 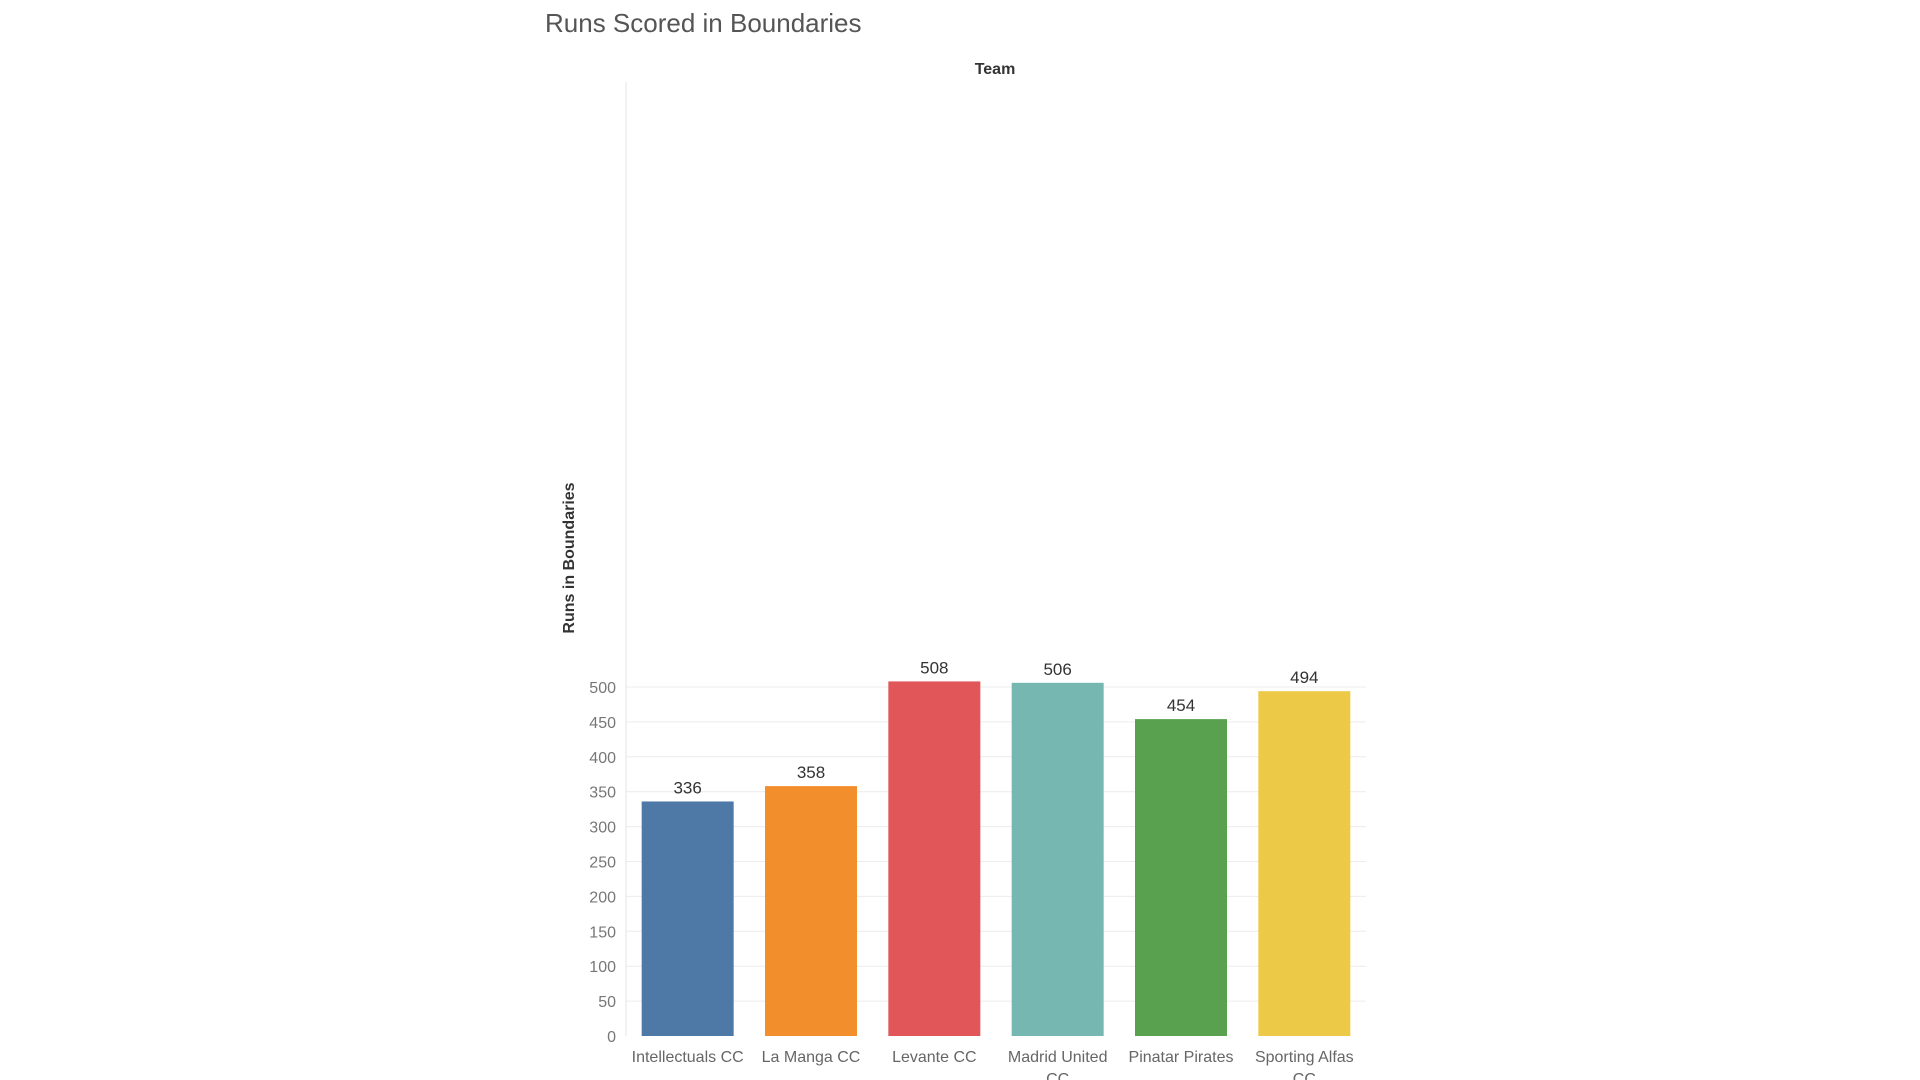 I want to click on category-label: Levante CC, so click(x=934, y=1057).